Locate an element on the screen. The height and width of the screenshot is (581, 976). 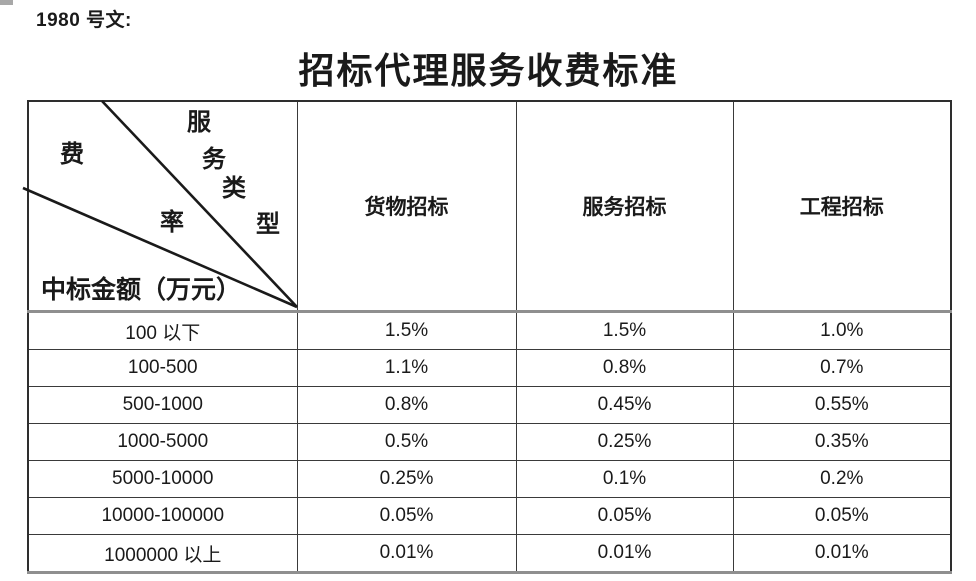
fee-value-cell: 0.35% is located at coordinates (842, 442).